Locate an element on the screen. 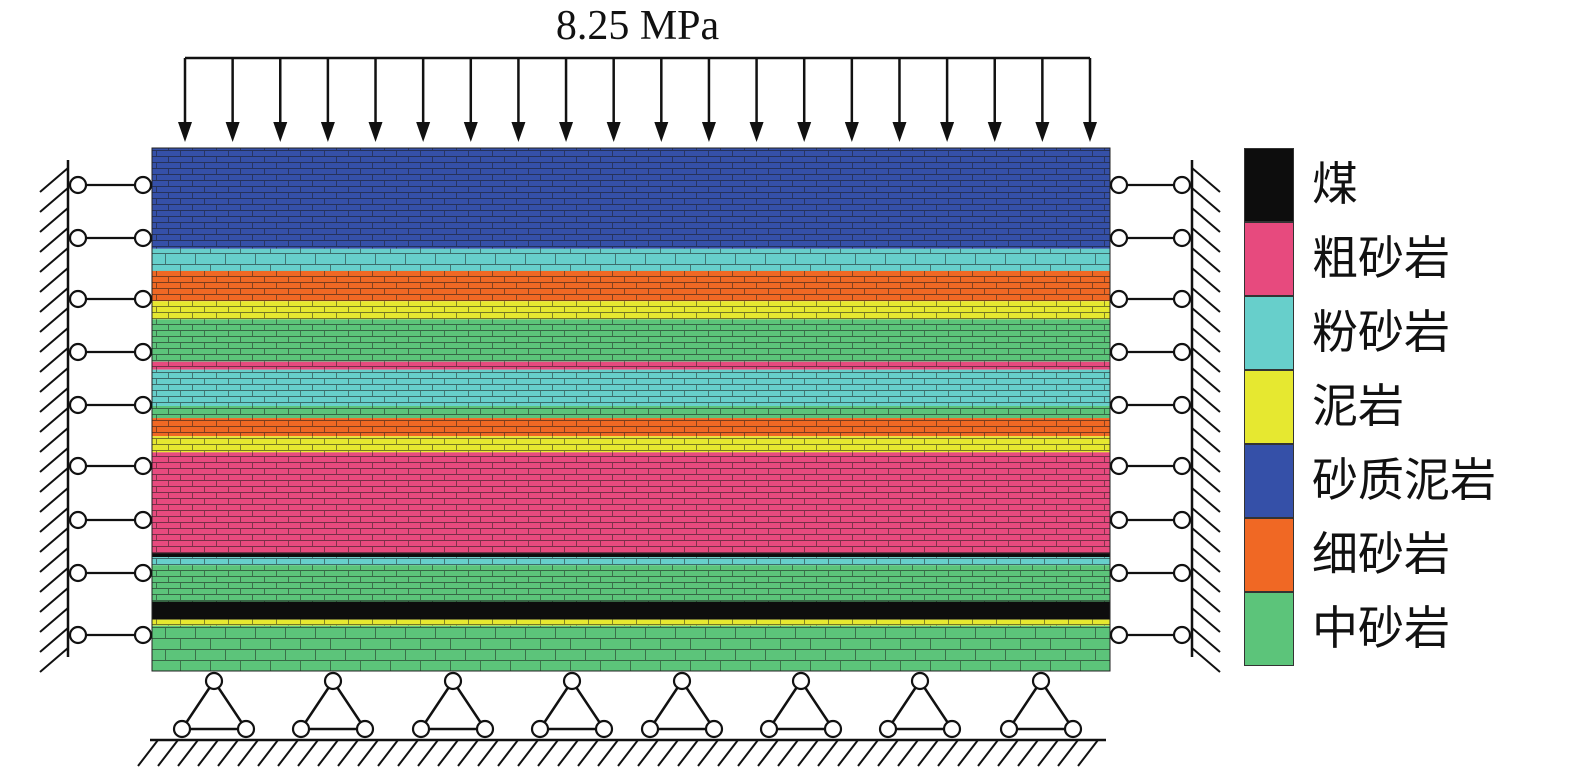  legend-item-sandy-mudstone: 砂质泥岩 is located at coordinates (1409, 481).